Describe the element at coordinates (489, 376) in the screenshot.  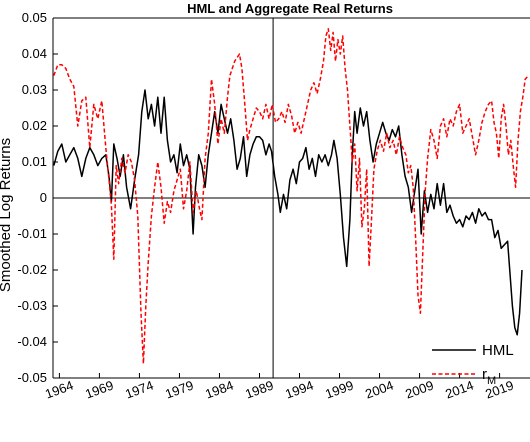
I see `legend-label-rm: rM` at that location.